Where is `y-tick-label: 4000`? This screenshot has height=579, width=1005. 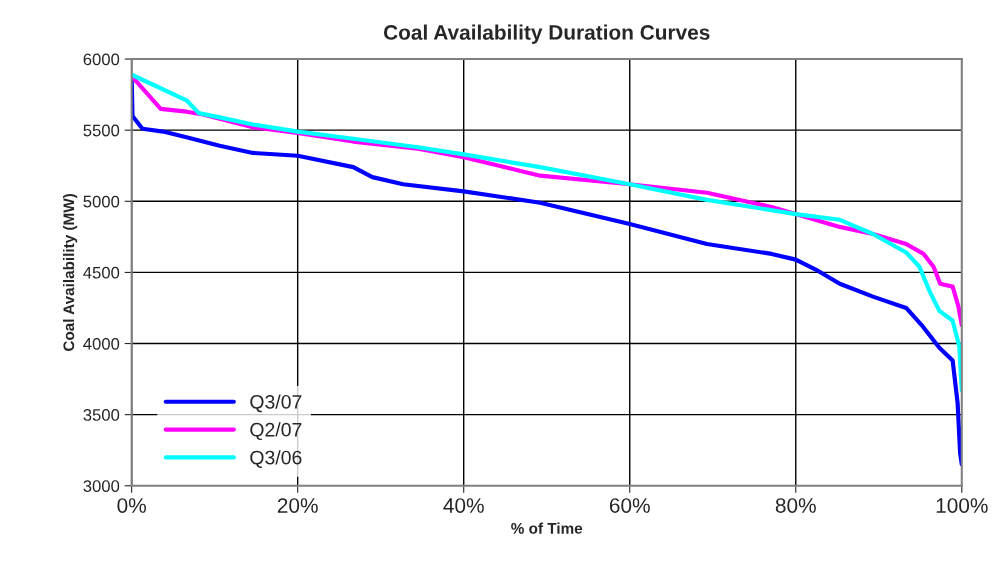 y-tick-label: 4000 is located at coordinates (101, 343).